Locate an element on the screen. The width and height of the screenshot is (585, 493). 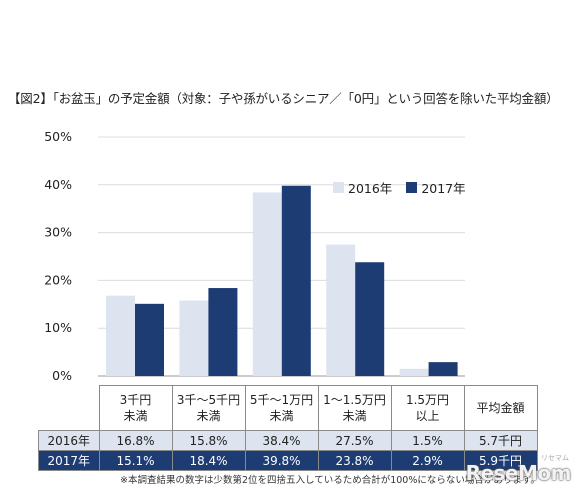
legend-item-2017: 2017年 is located at coordinates (436, 187).